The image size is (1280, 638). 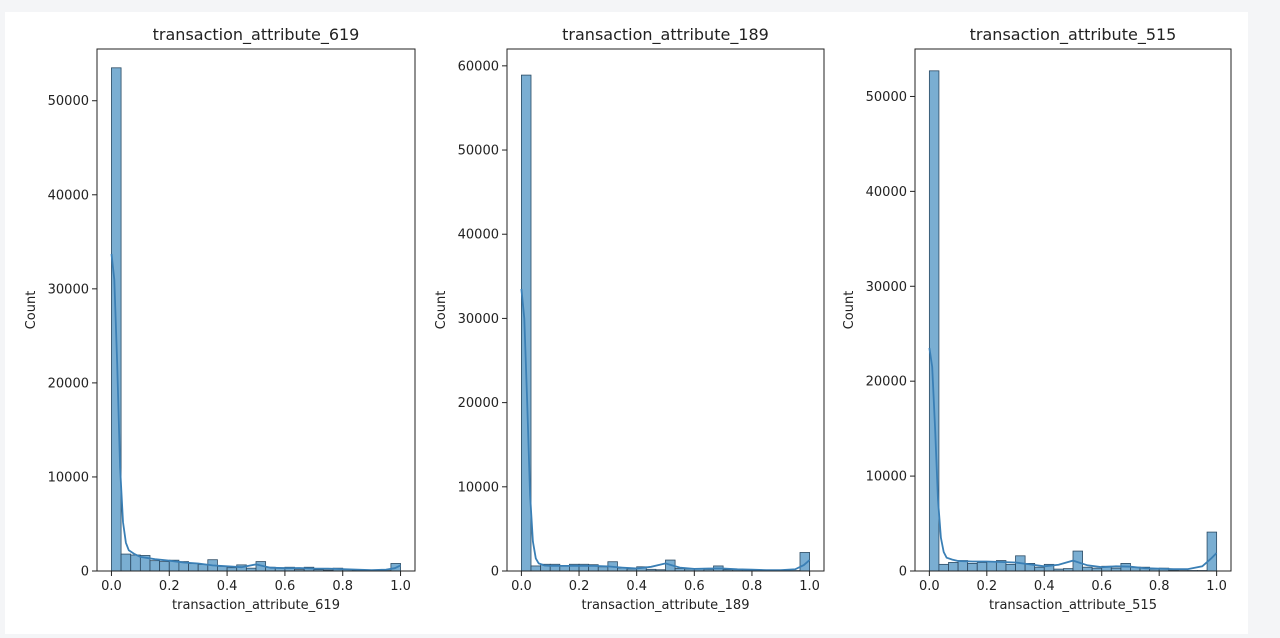 What do you see at coordinates (1073, 605) in the screenshot?
I see `x-axis-label: transaction_attribute_515` at bounding box center [1073, 605].